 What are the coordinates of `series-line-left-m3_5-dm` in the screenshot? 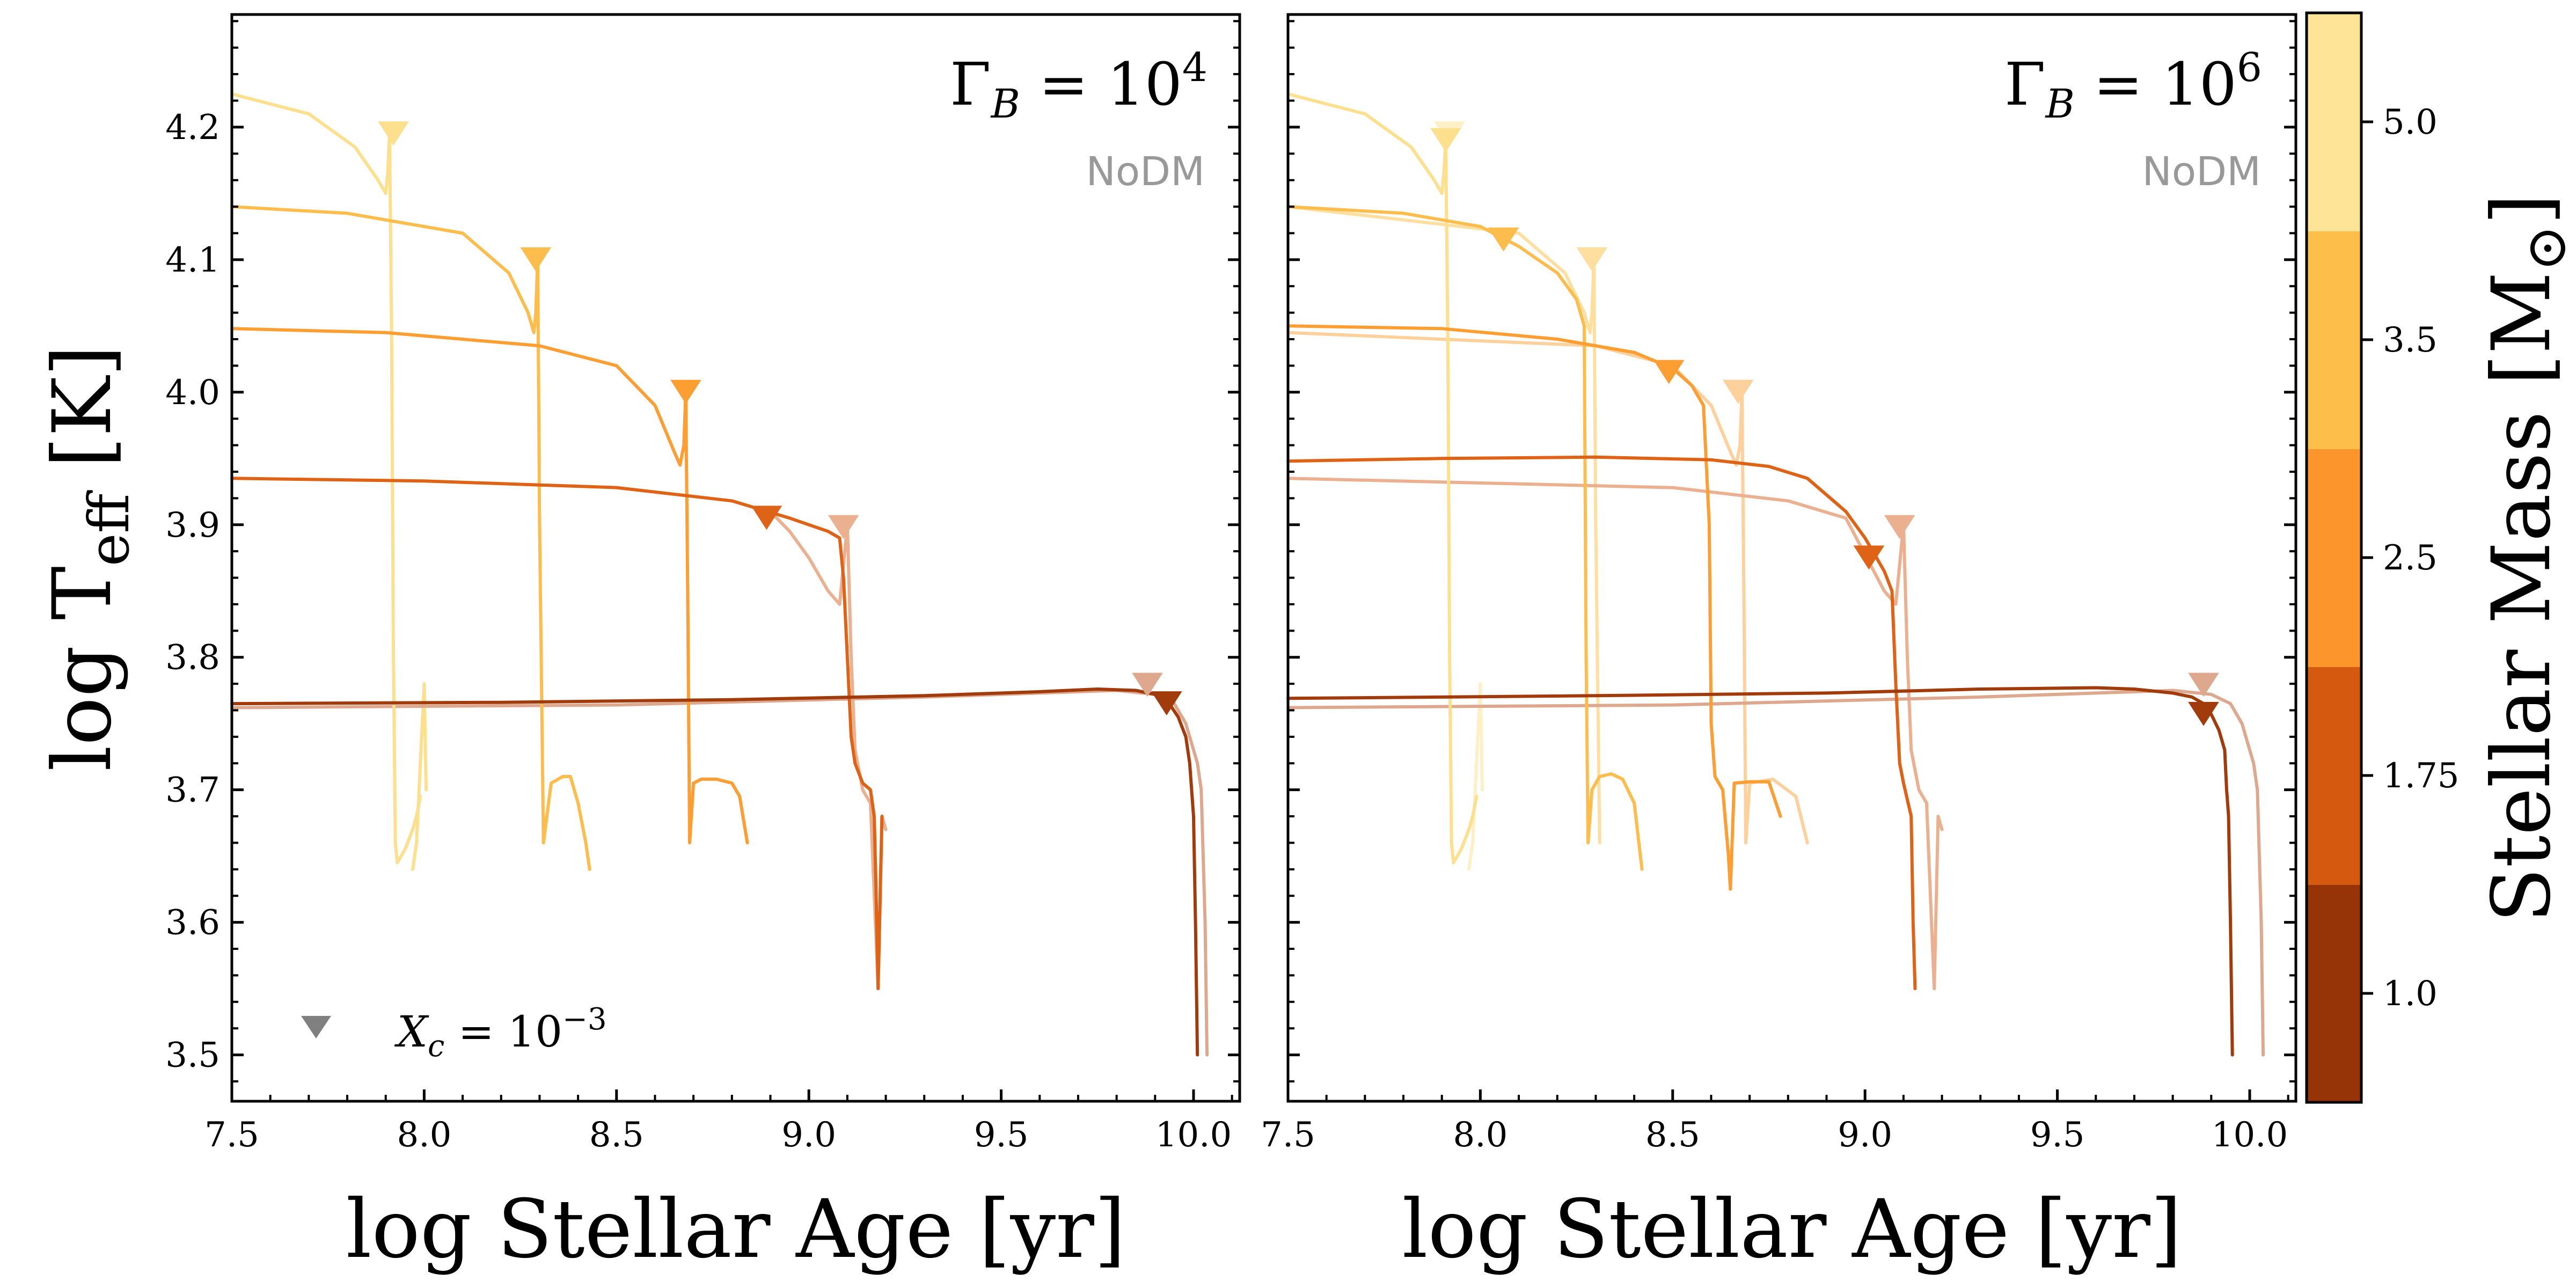 It's located at (410, 538).